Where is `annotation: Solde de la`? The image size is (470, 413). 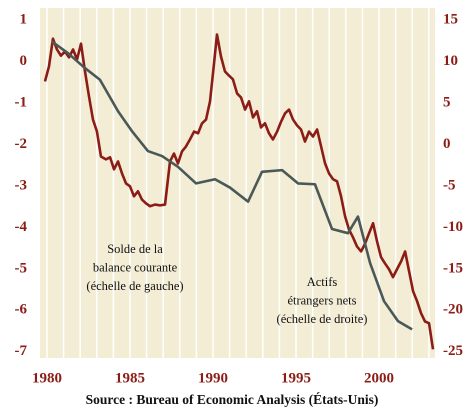 annotation: Solde de la is located at coordinates (135, 249).